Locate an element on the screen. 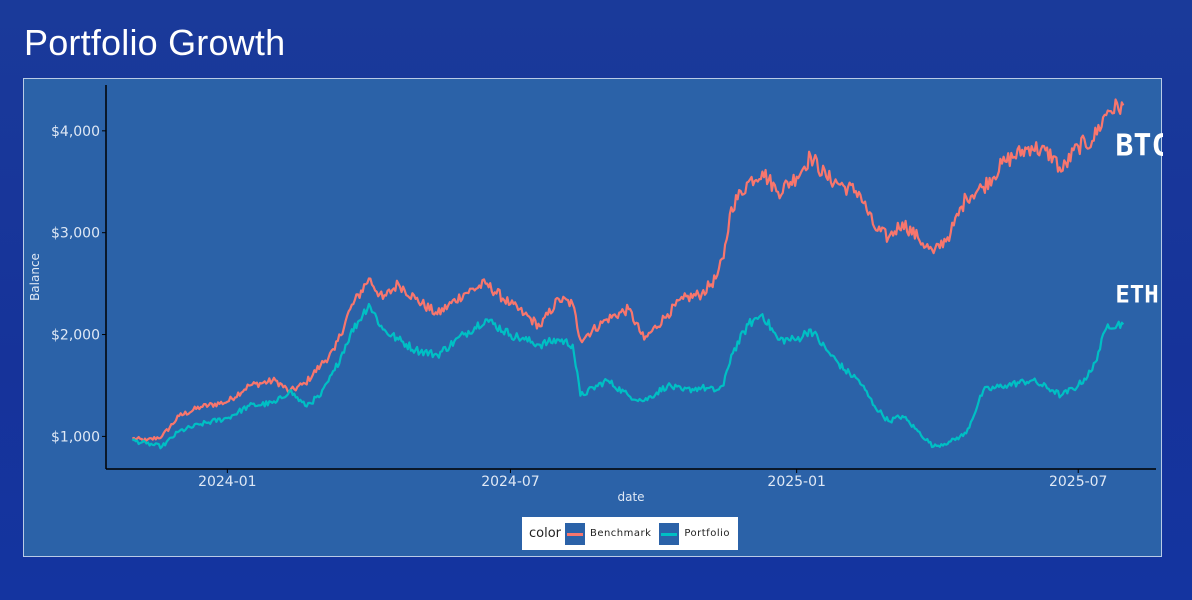 The width and height of the screenshot is (1192, 600). annotation-eth: ETH is located at coordinates (1136, 294).